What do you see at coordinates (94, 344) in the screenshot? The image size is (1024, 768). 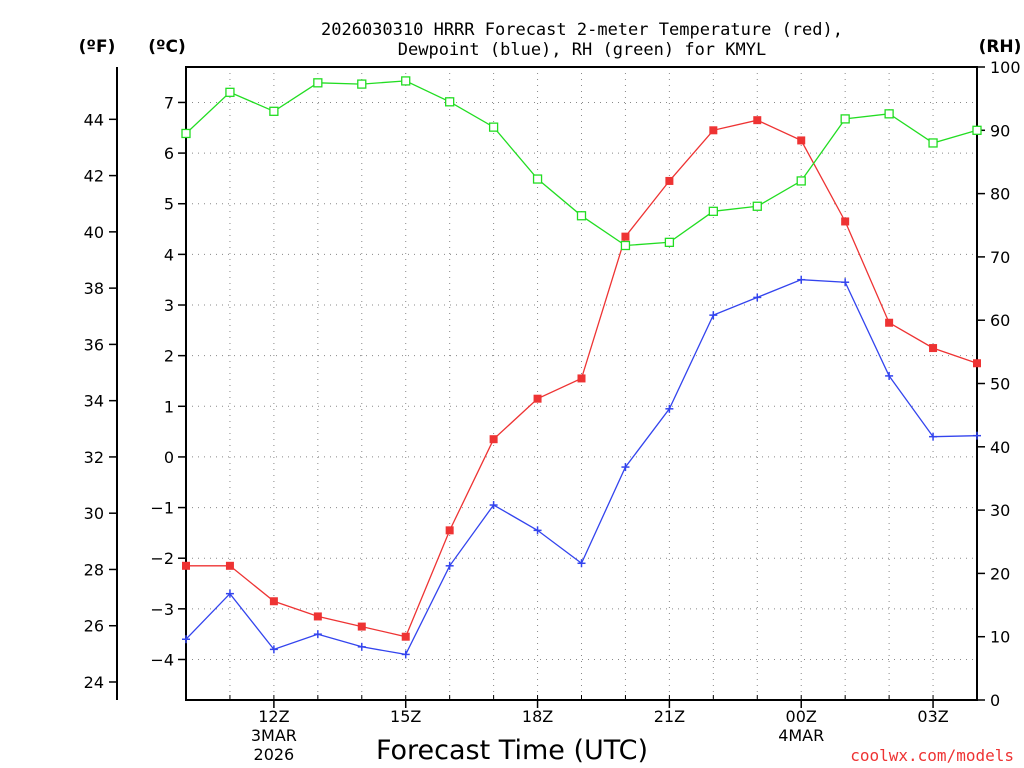 I see `fahrenheit-tick-label: 36` at bounding box center [94, 344].